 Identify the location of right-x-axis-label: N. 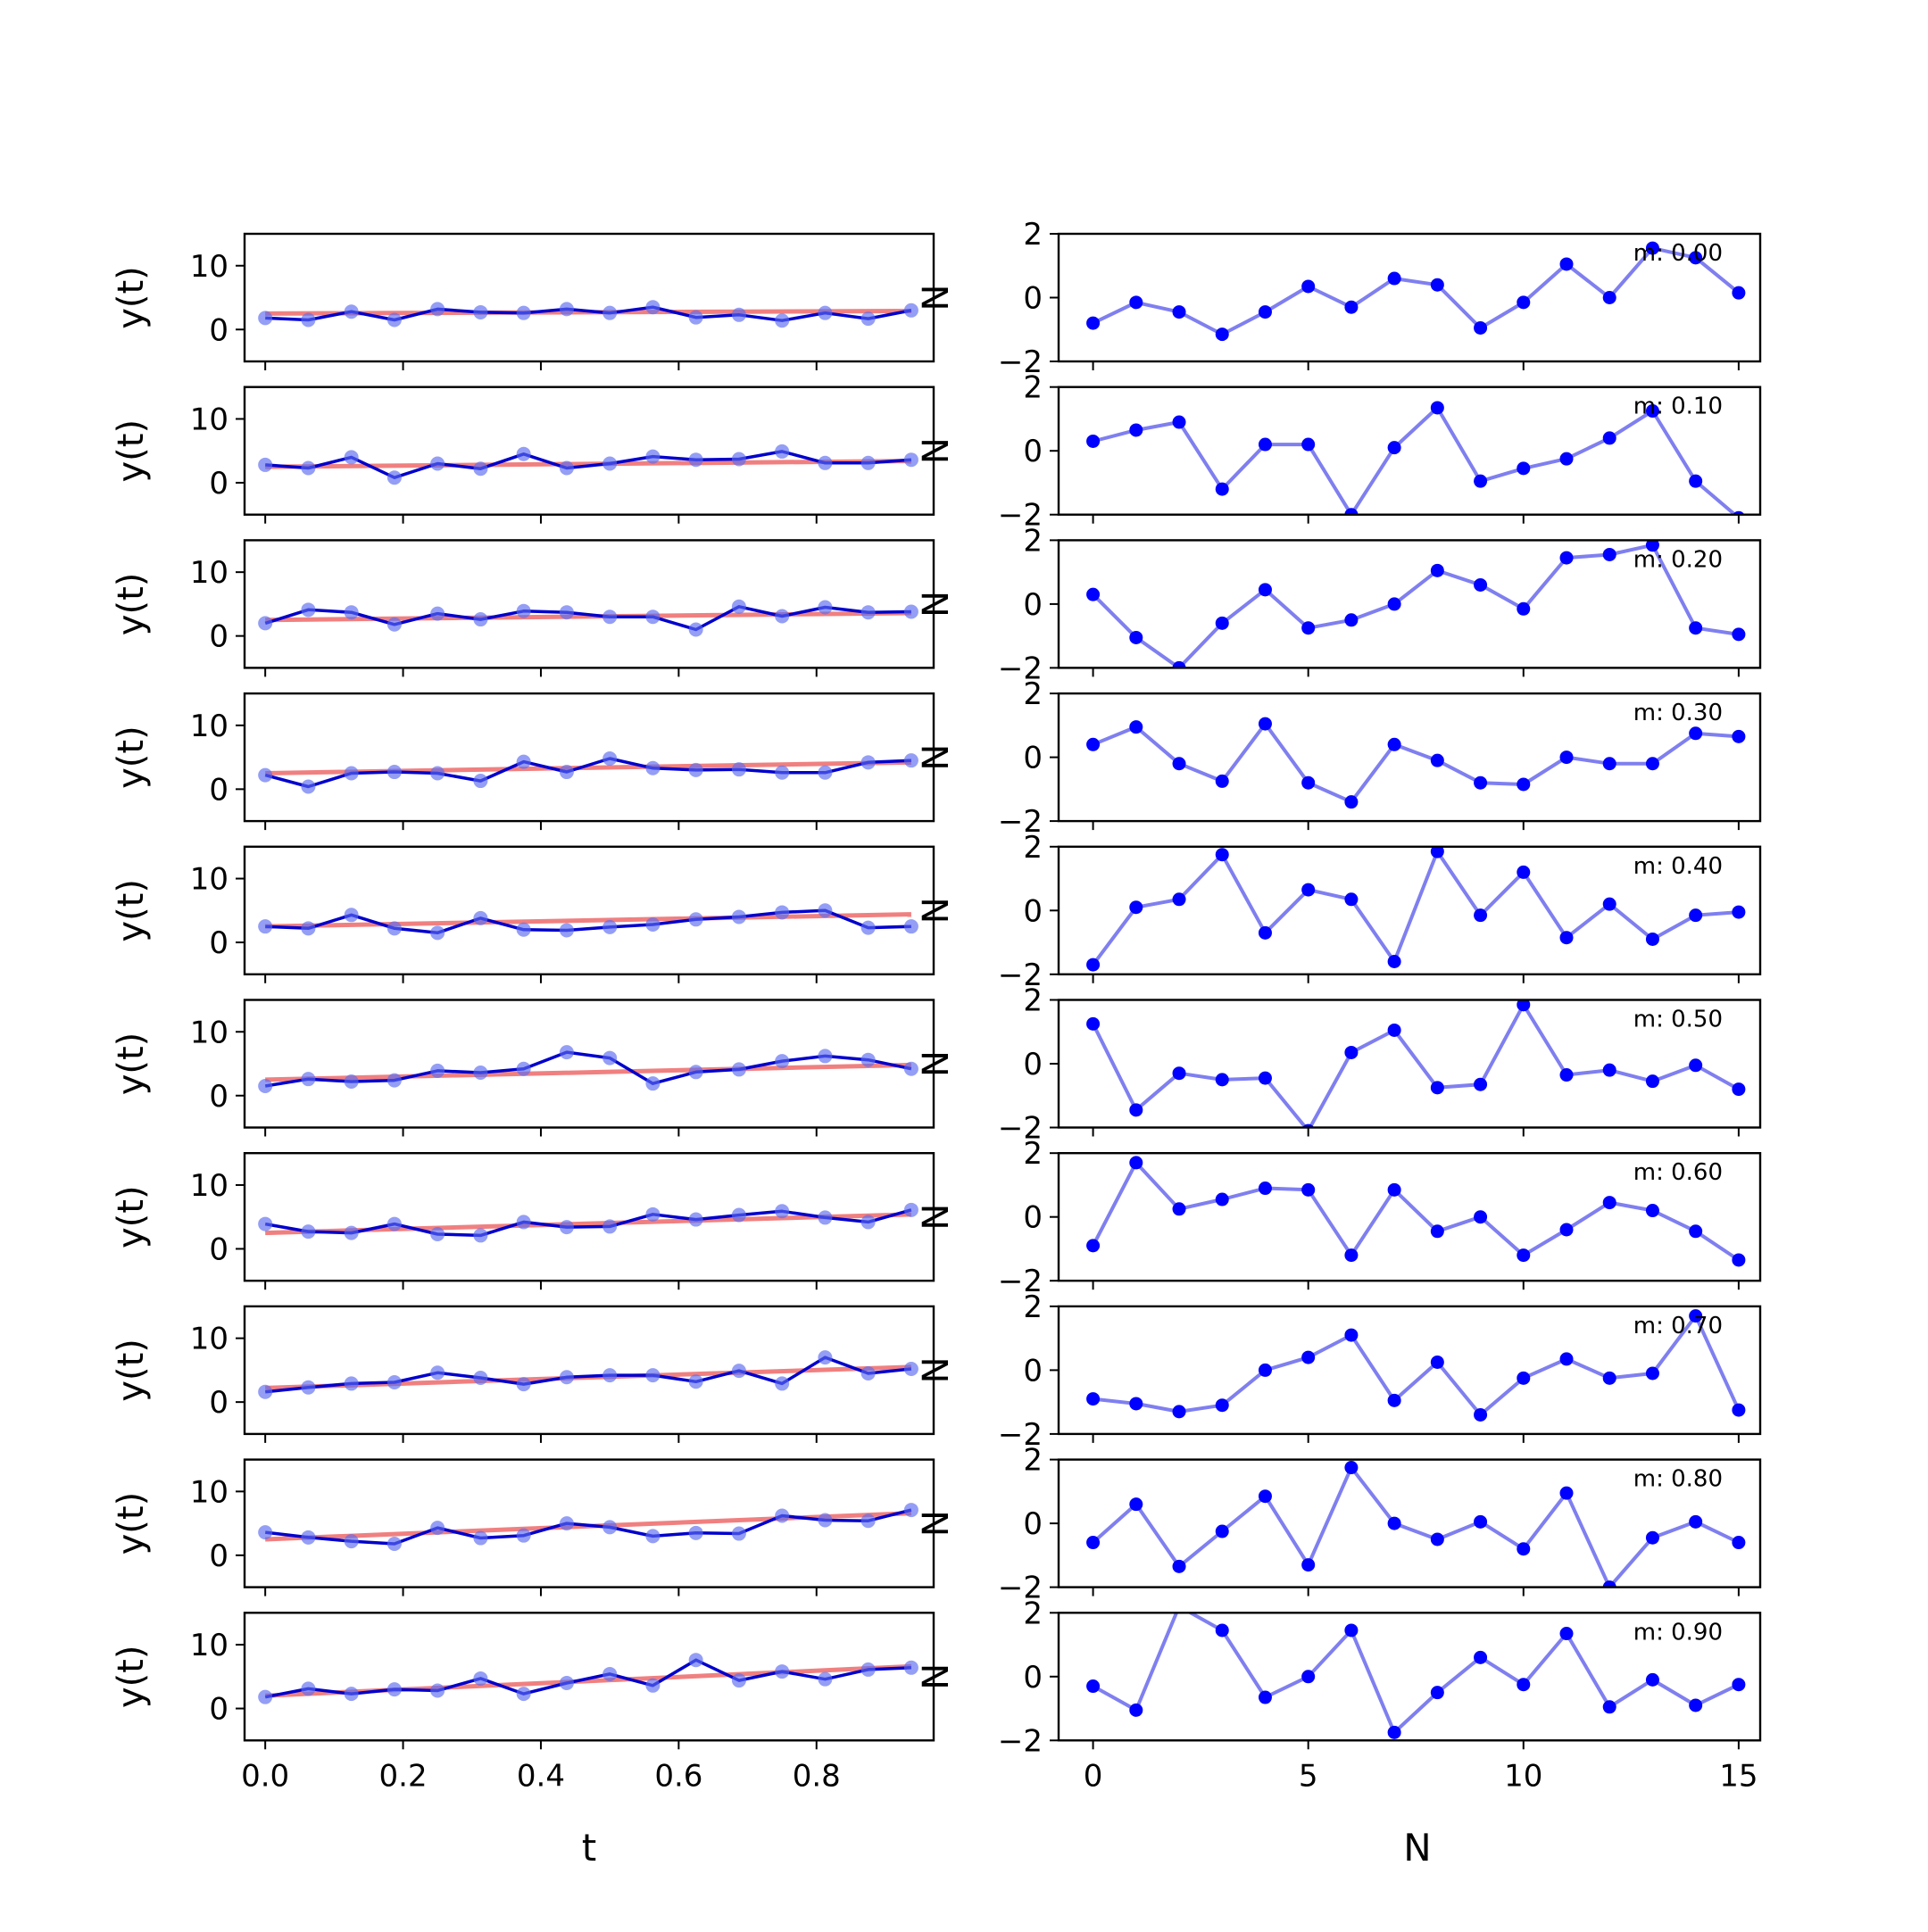
(1417, 1848).